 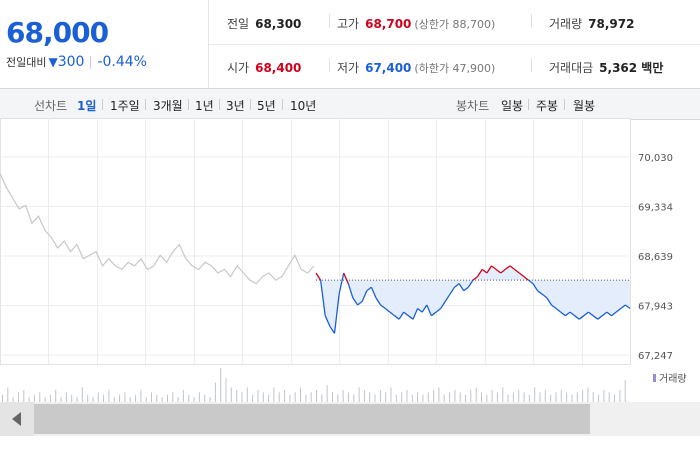 What do you see at coordinates (312, 419) in the screenshot?
I see `scroll-thumb` at bounding box center [312, 419].